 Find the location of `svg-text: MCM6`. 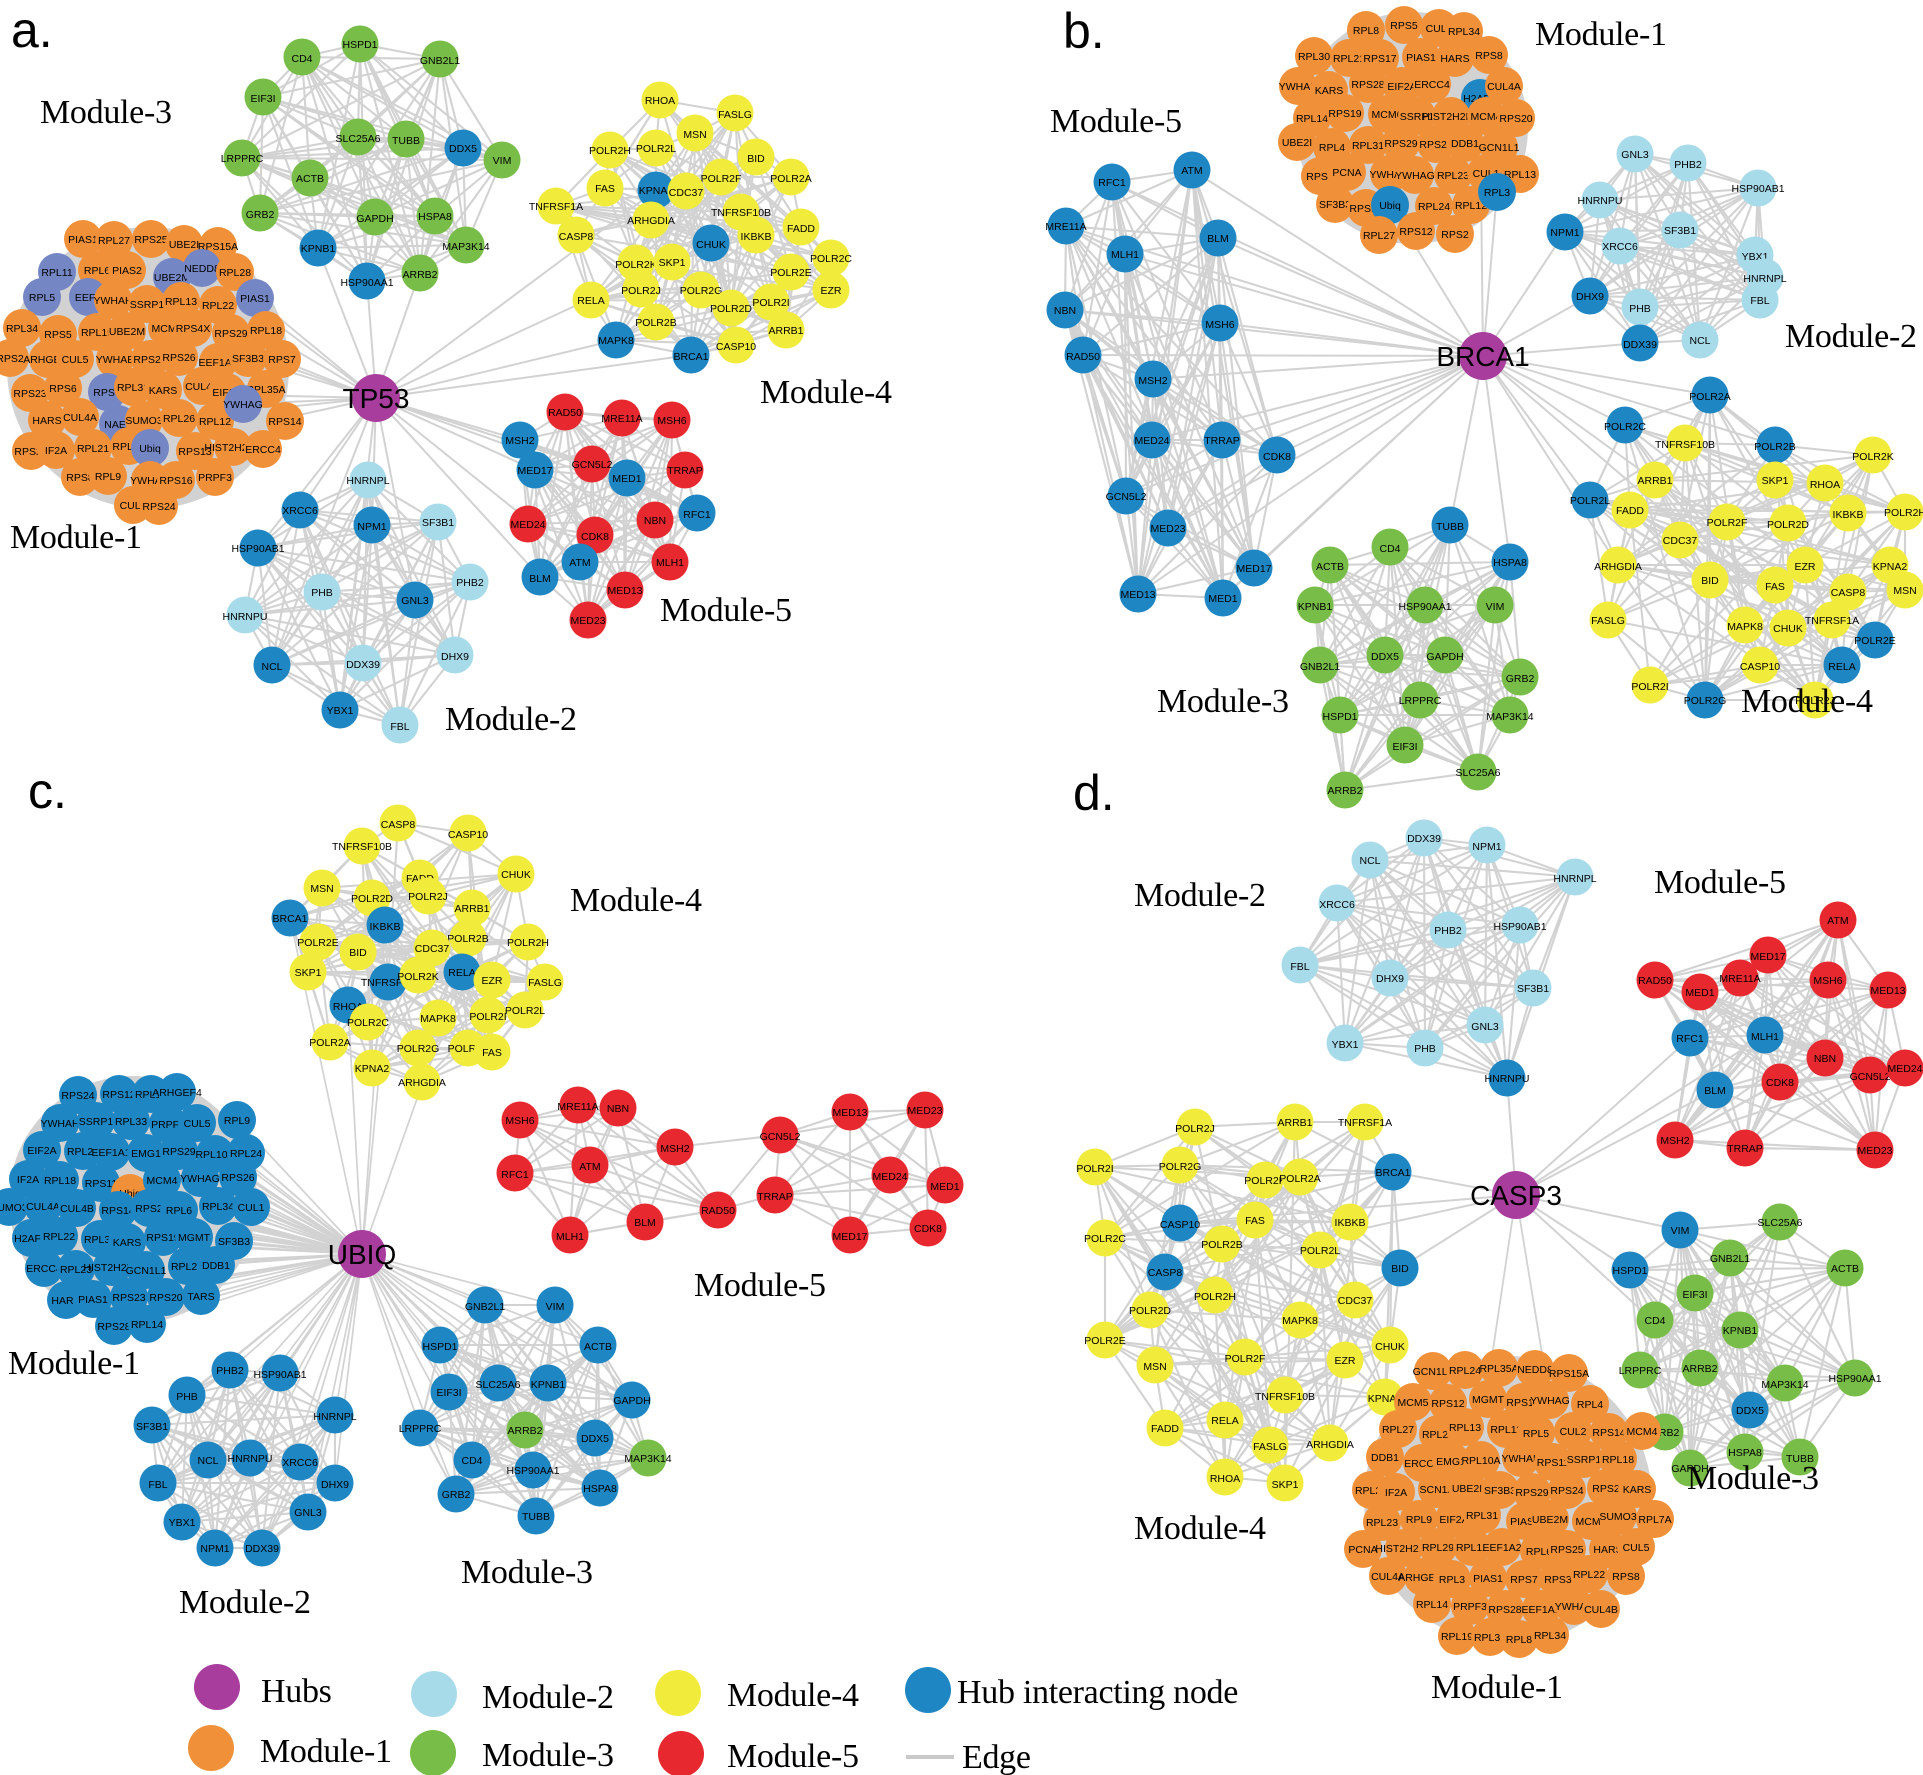

svg-text: MCM6 is located at coordinates (1591, 1522).